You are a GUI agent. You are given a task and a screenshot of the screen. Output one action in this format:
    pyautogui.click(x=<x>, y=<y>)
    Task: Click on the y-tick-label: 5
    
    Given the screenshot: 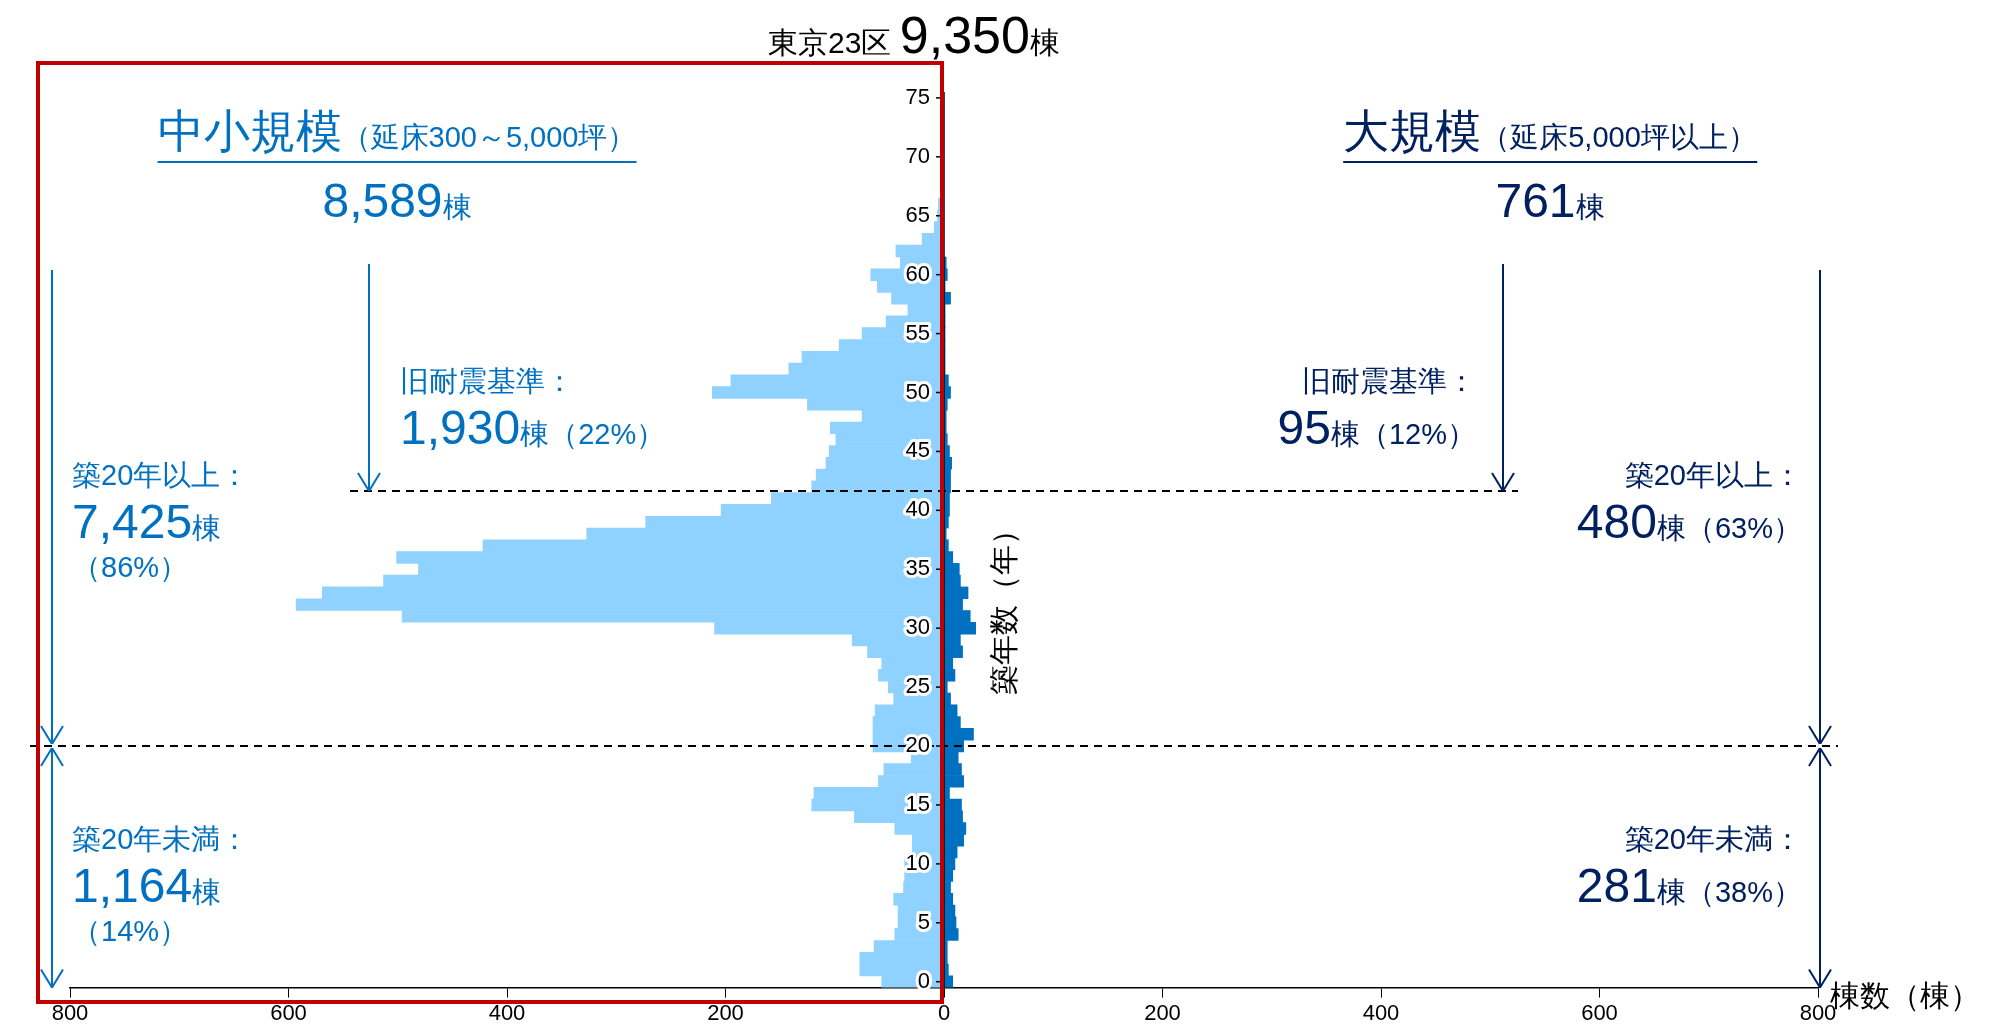 What is the action you would take?
    pyautogui.click(x=923, y=921)
    